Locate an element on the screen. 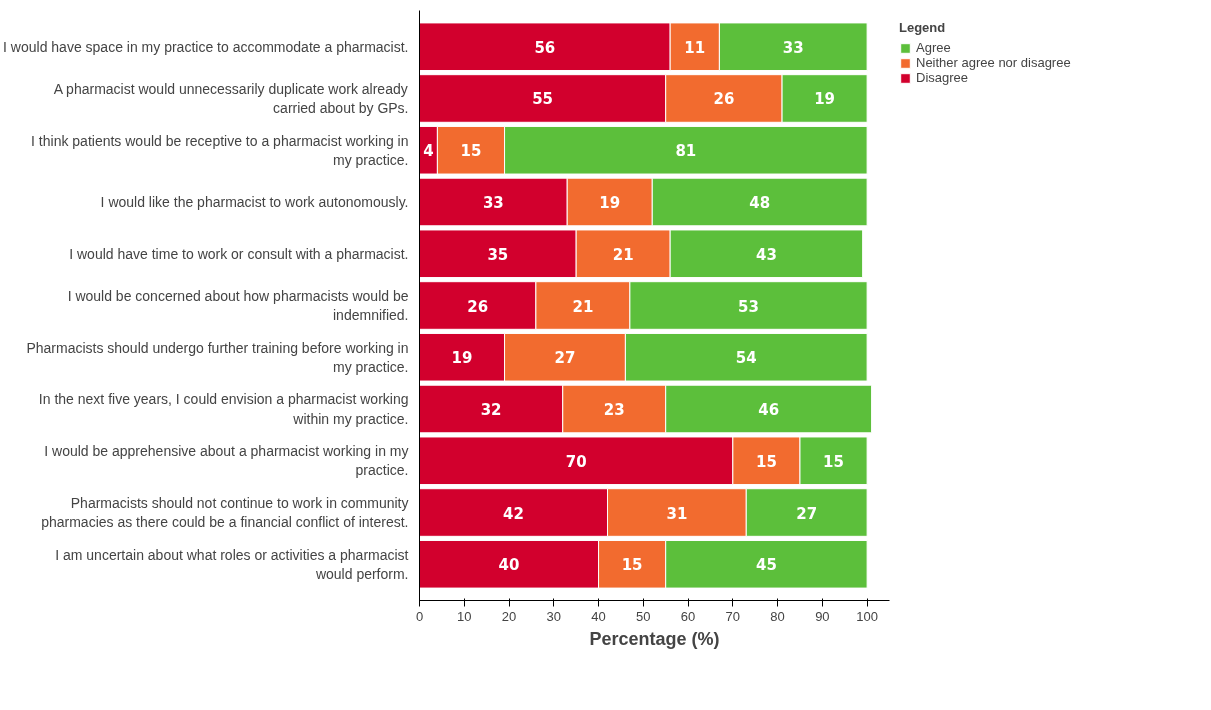 The width and height of the screenshot is (1211, 710). y-tick-label: I would be concerned about how pharmacists would be indemnified. is located at coordinates (238, 305).